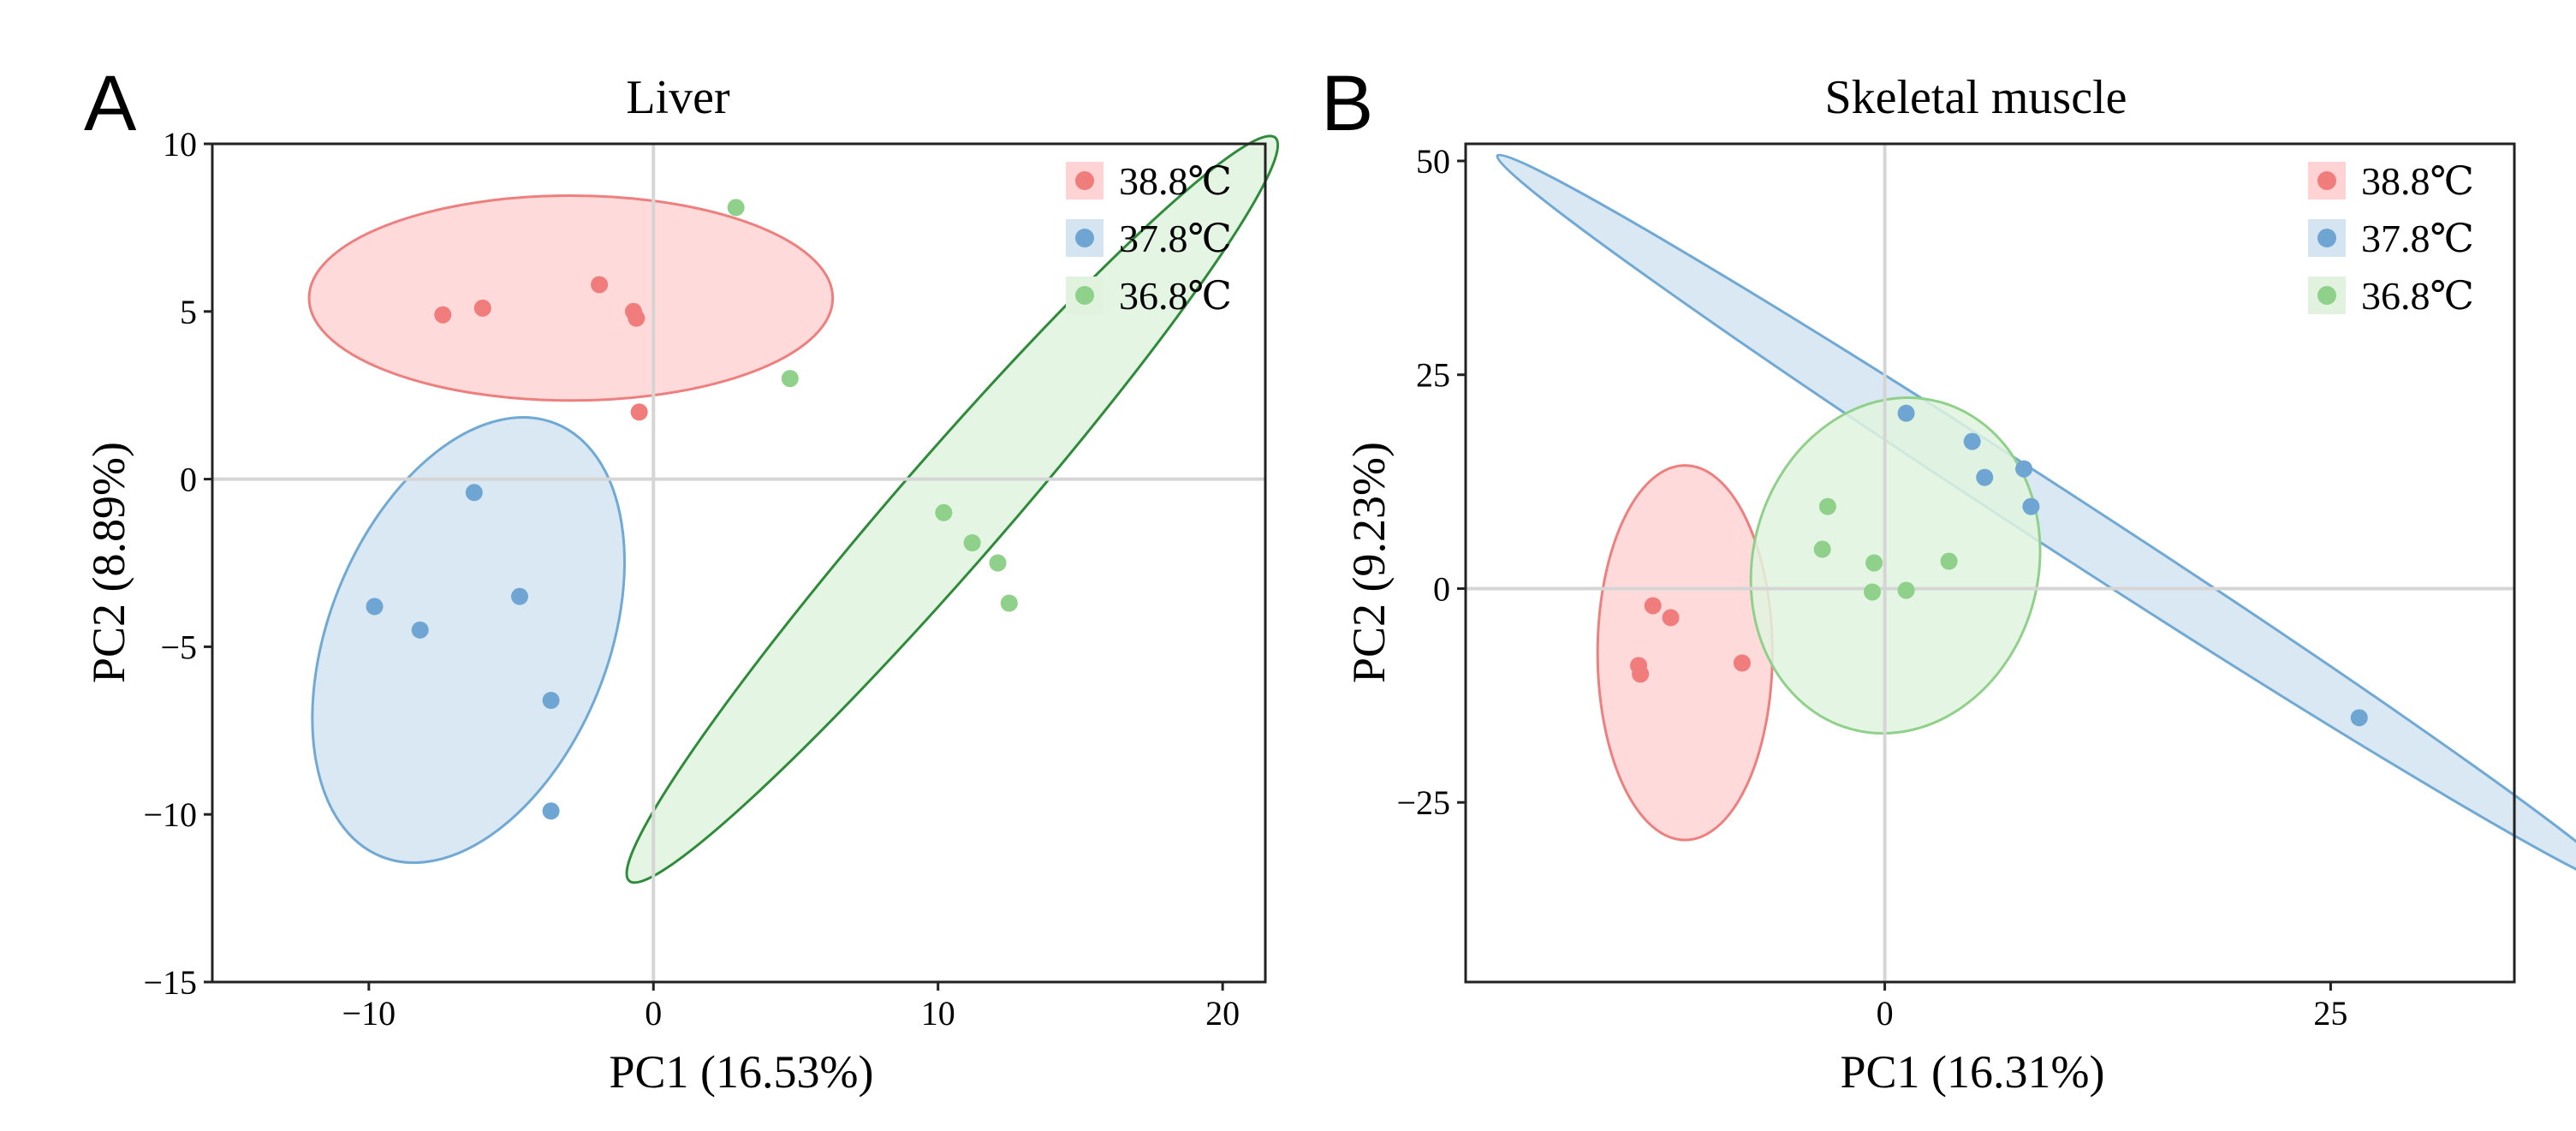 The image size is (2576, 1131). I want to click on panel-b-y-tick-label: −25, so click(1423, 802).